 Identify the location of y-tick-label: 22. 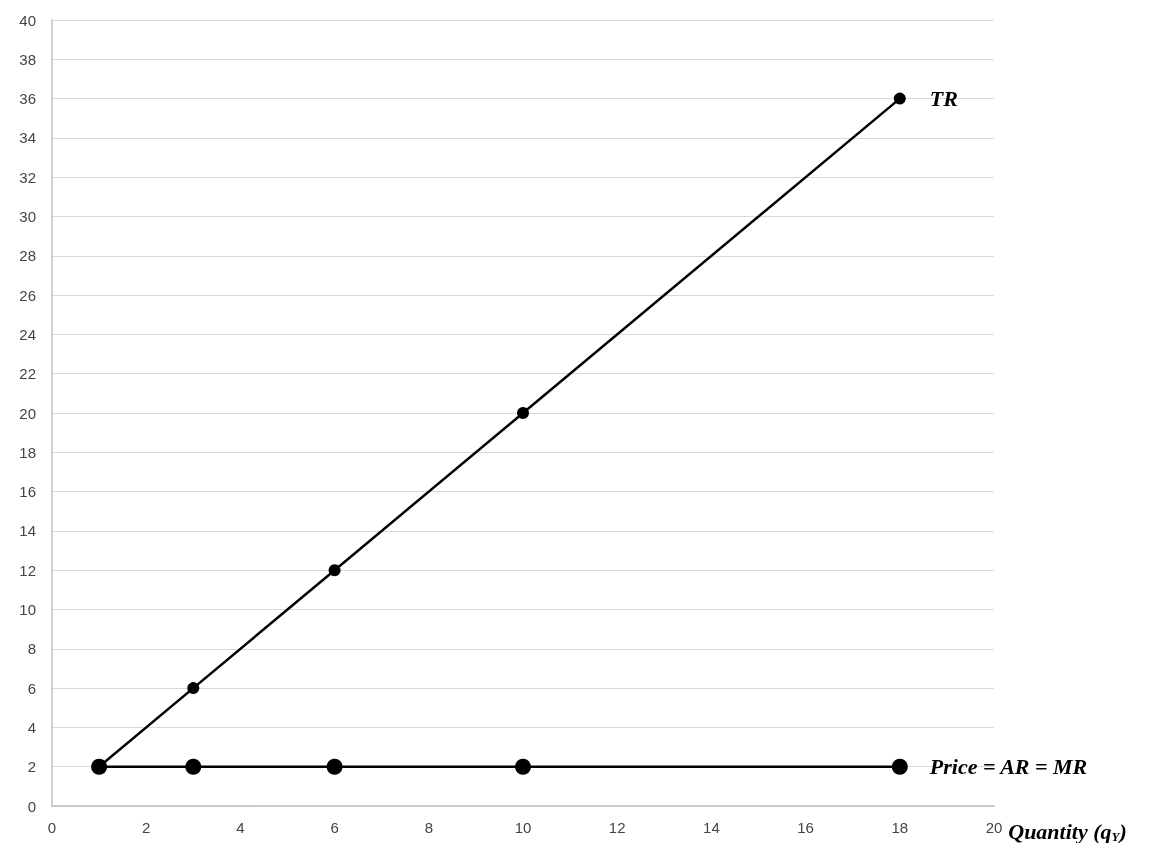
(27, 374).